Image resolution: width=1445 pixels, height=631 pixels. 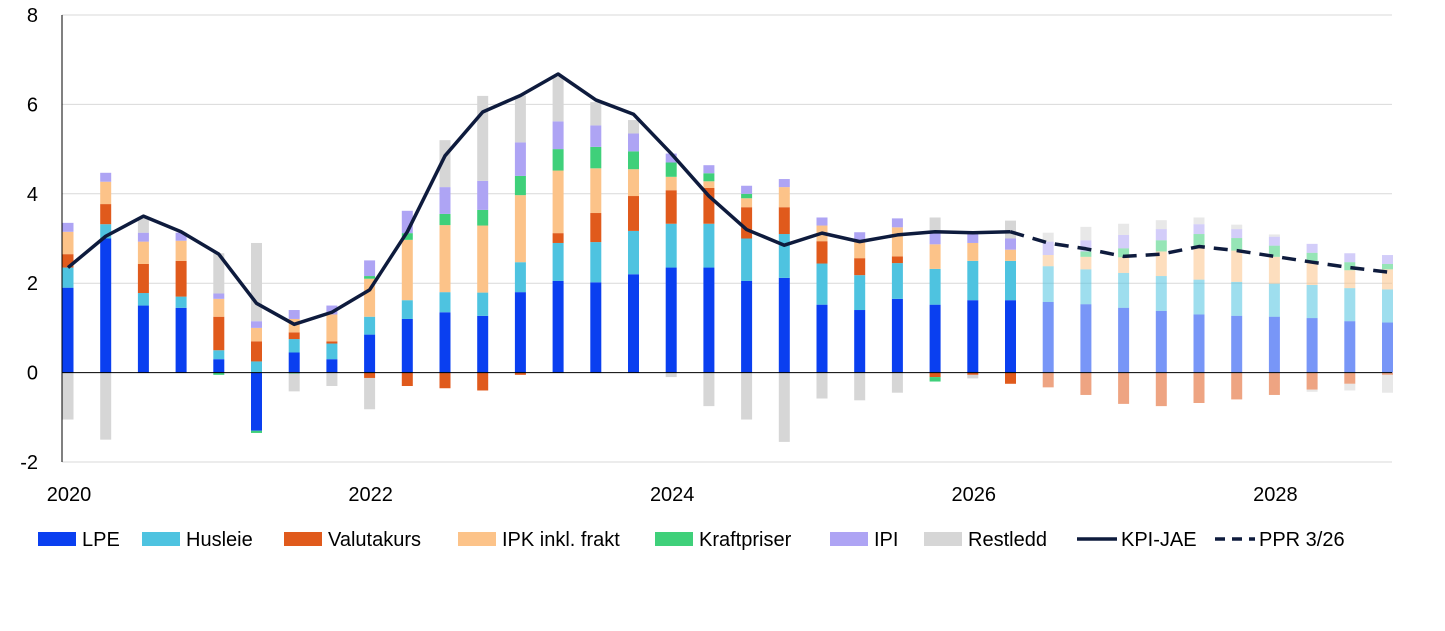 I want to click on y-tick-label: 2, so click(x=32, y=284).